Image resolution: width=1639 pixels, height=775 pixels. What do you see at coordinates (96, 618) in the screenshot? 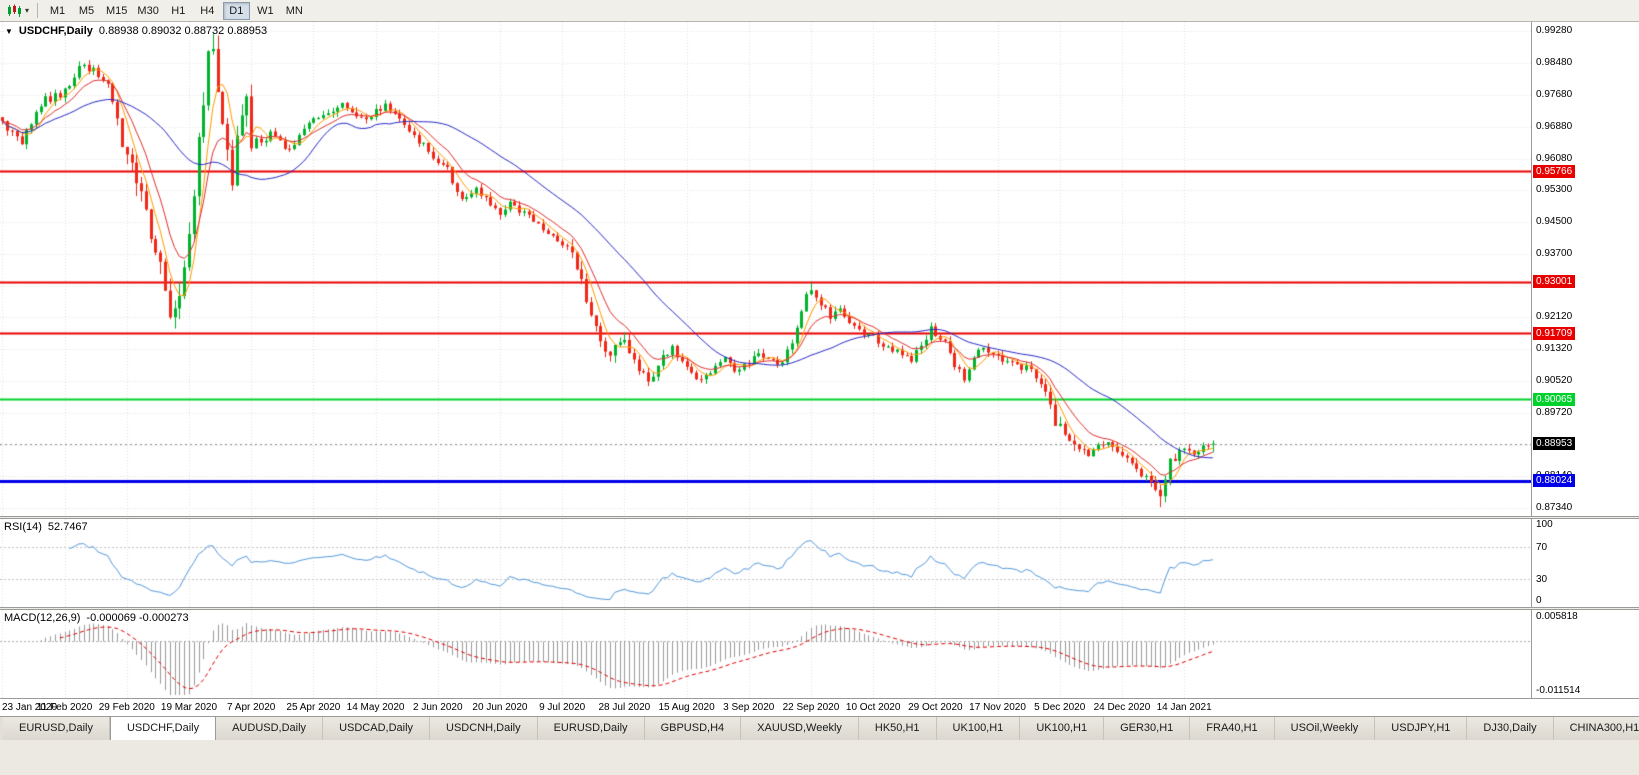
I see `macd-label: MACD(12,26,9) -0.000069 -0.000273` at bounding box center [96, 618].